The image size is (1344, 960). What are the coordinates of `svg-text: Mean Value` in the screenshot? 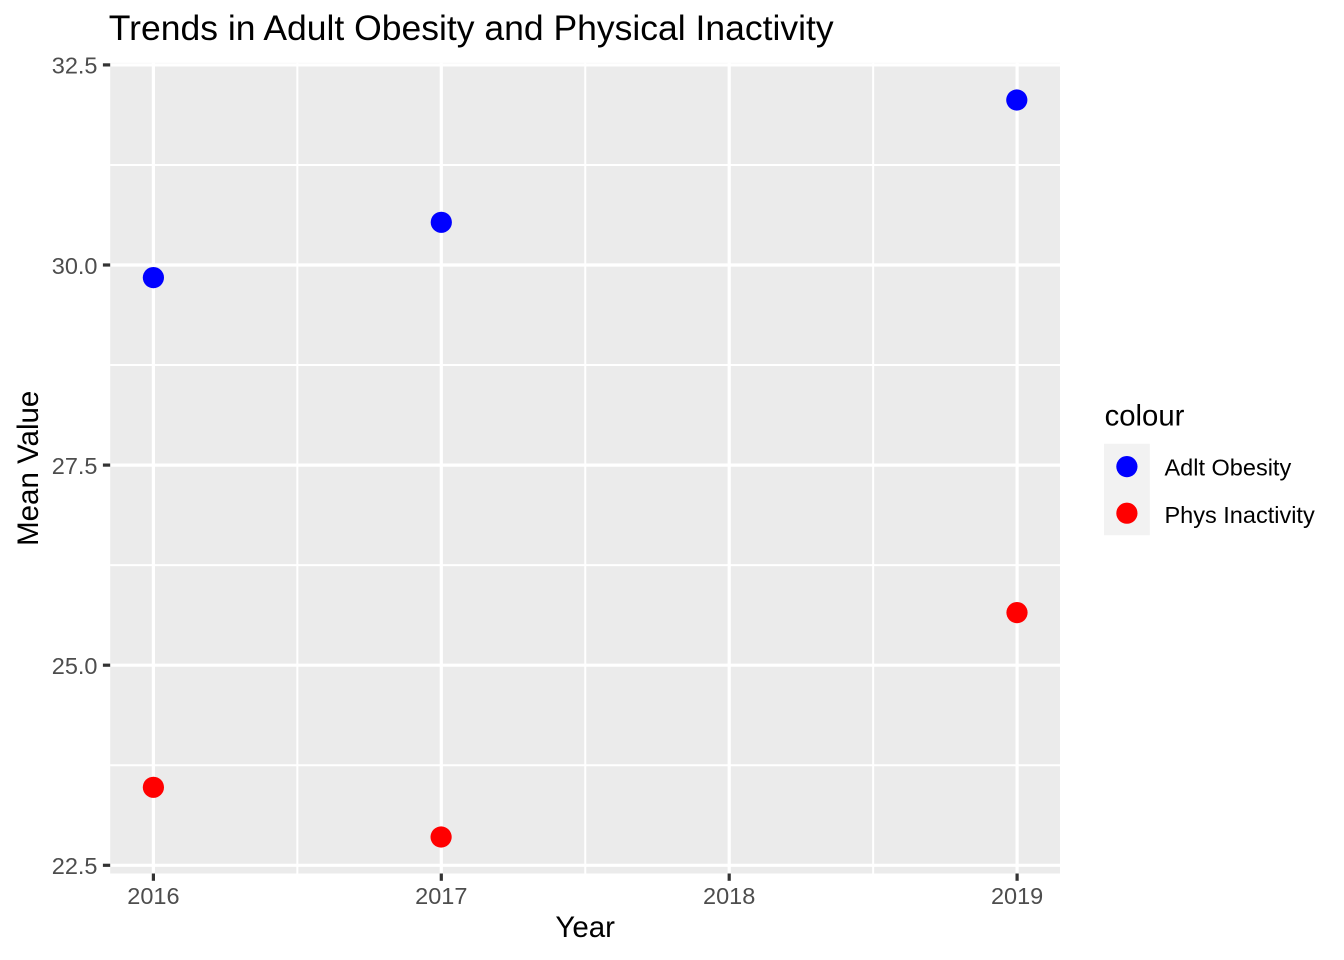 It's located at (28, 468).